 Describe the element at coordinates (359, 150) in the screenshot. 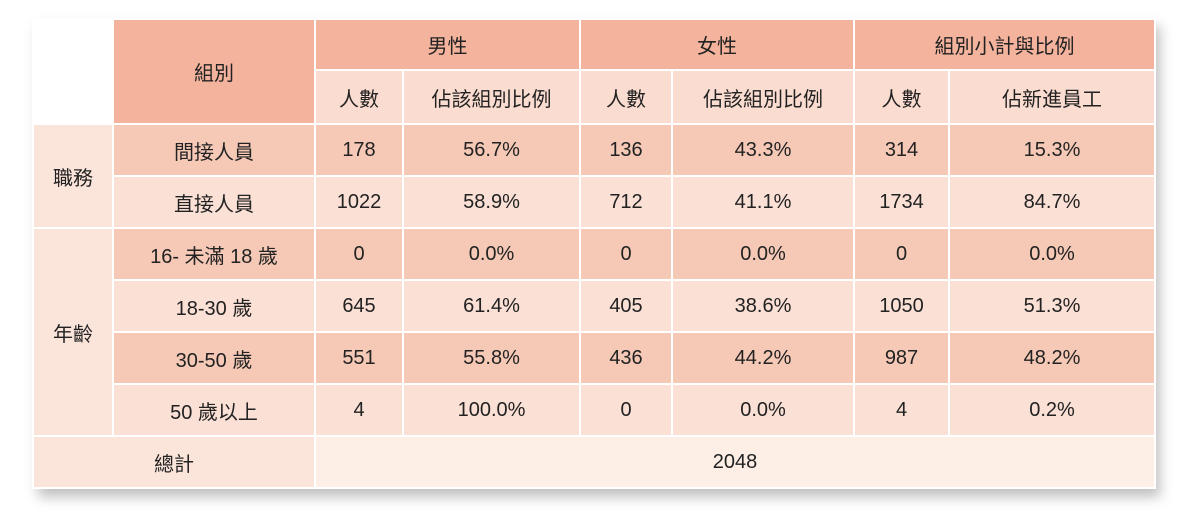

I see `male-count-cell: 178` at that location.